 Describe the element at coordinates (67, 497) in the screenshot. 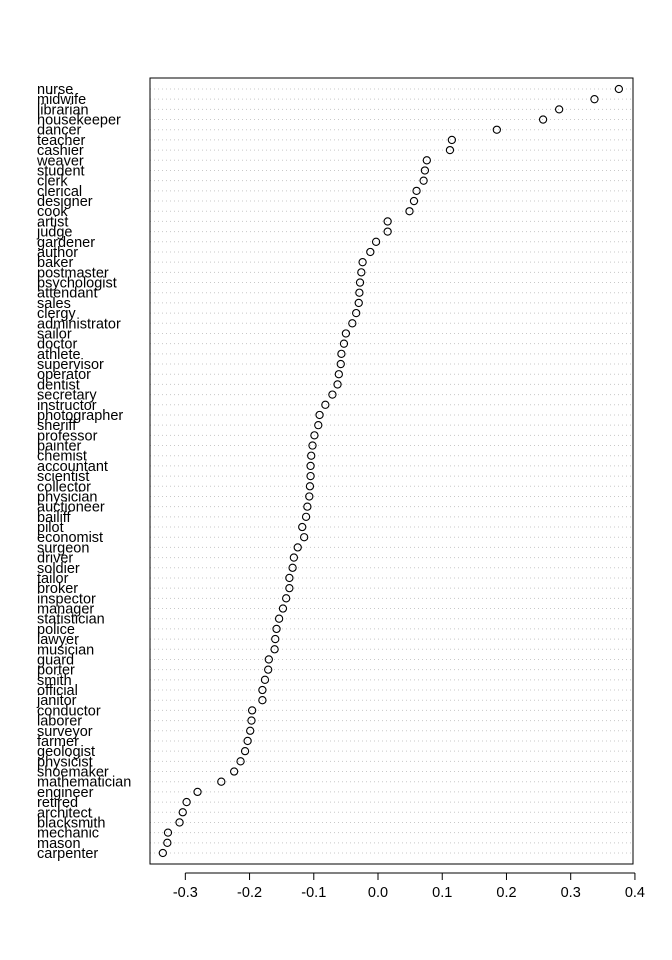

I see `category-label: physician` at that location.